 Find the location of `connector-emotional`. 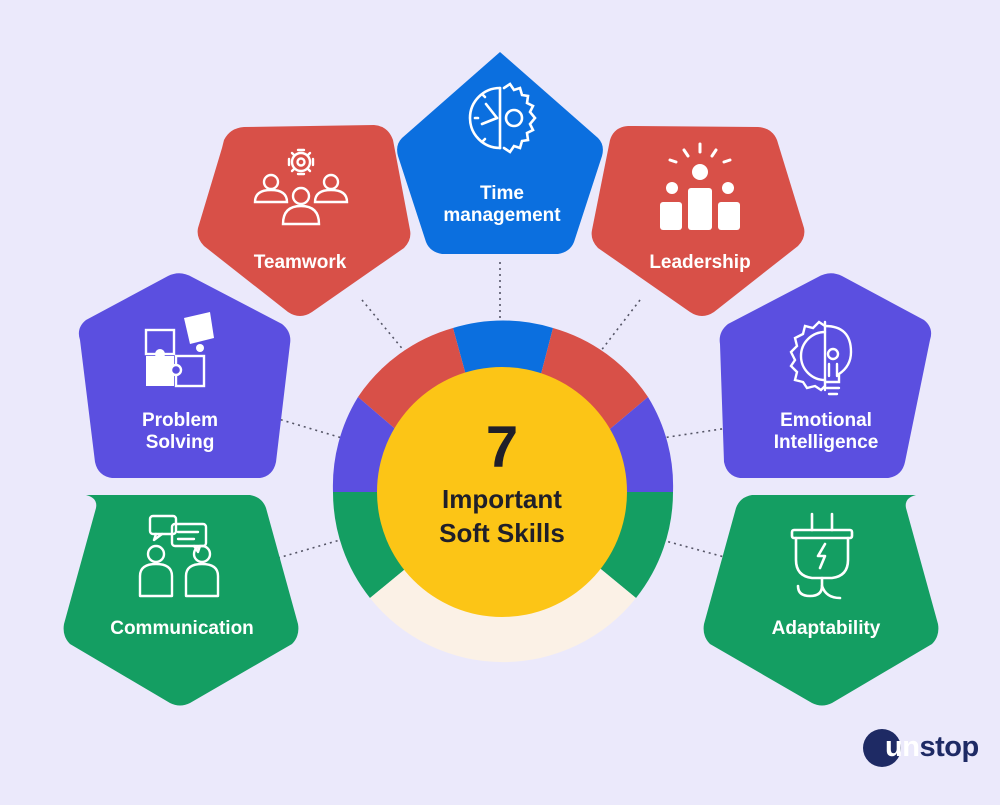

connector-emotional is located at coordinates (695, 433).